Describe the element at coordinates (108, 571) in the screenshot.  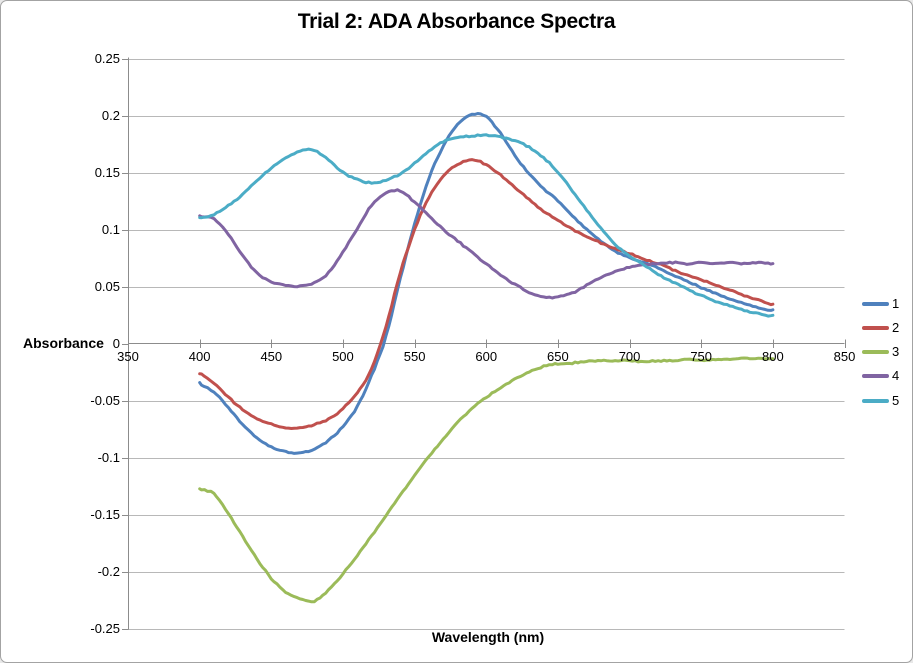
I see `y-tick-label: -0.2` at that location.